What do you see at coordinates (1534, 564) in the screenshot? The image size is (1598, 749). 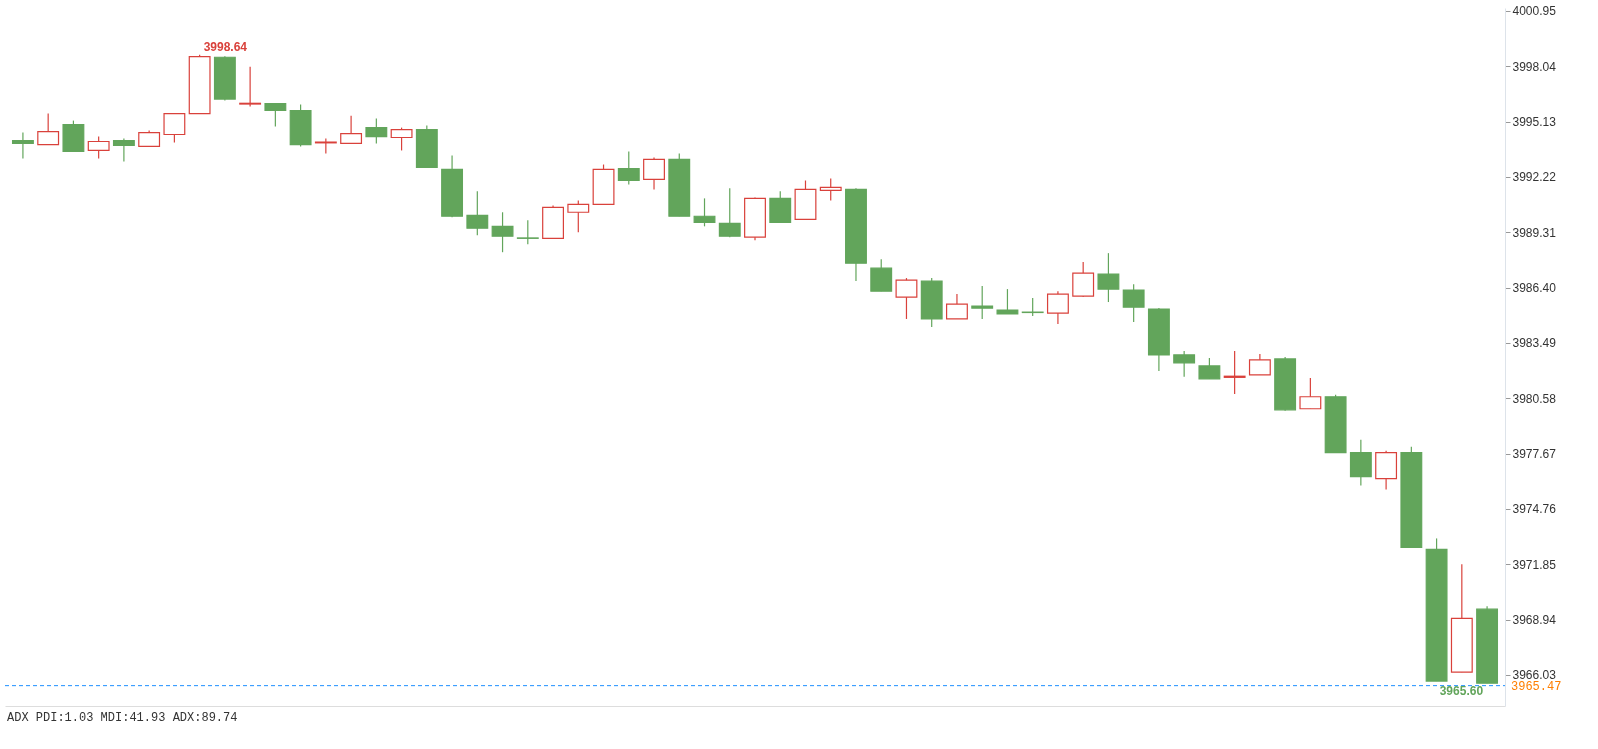 I see `y-tick-label: 3971.85` at bounding box center [1534, 564].